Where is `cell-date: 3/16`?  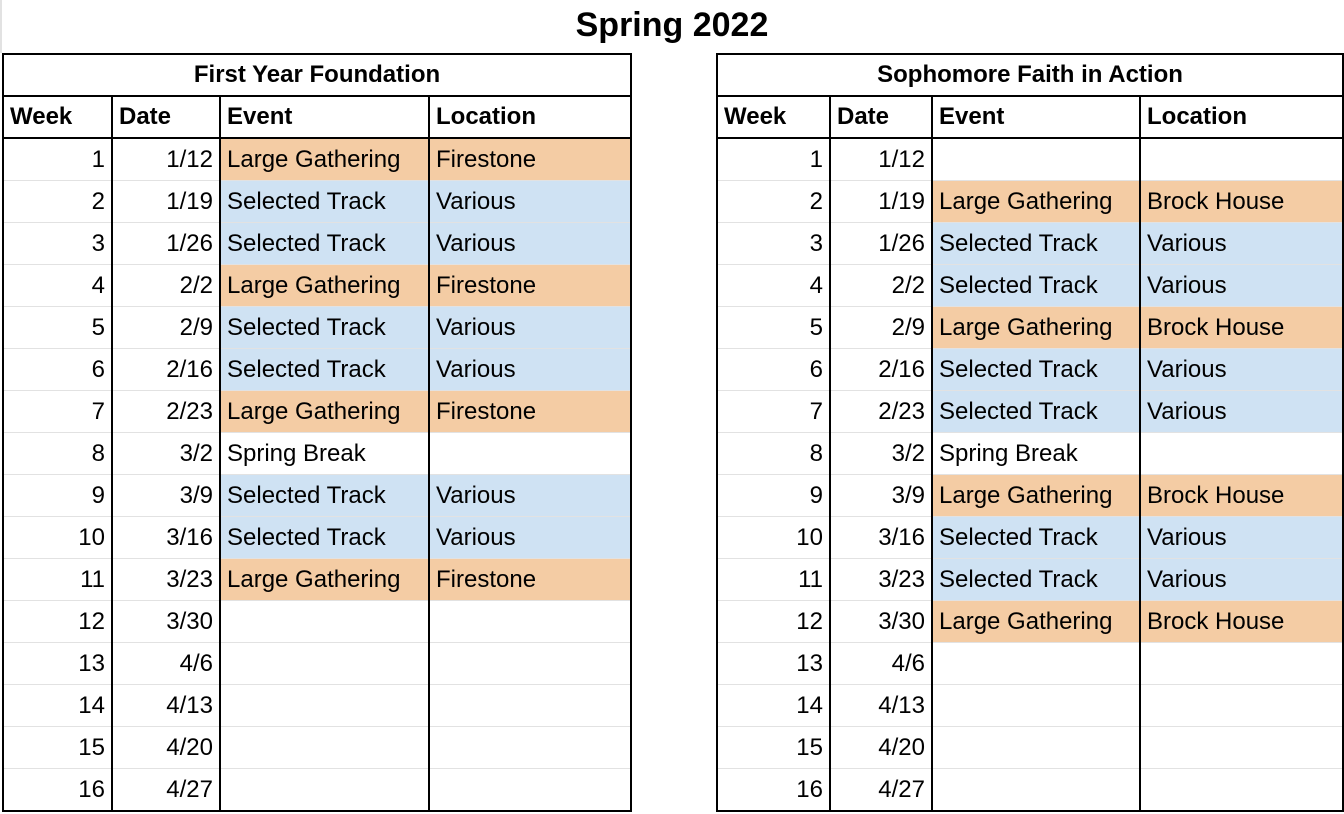
cell-date: 3/16 is located at coordinates (881, 537).